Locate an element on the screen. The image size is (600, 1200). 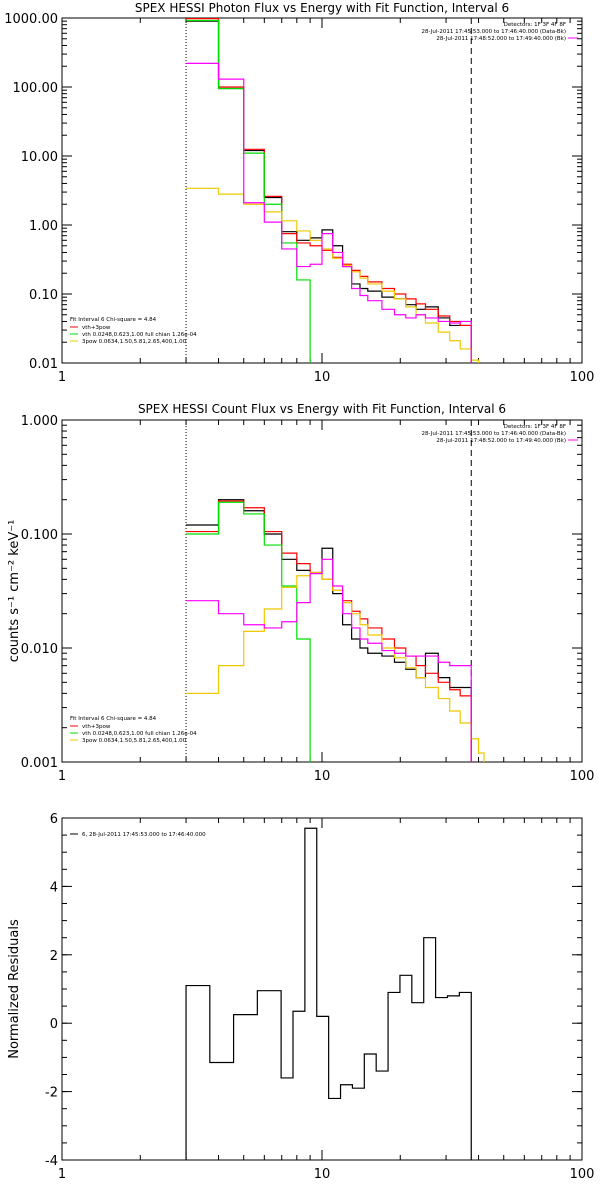
y-tick-label: 6 is located at coordinates (54, 819).